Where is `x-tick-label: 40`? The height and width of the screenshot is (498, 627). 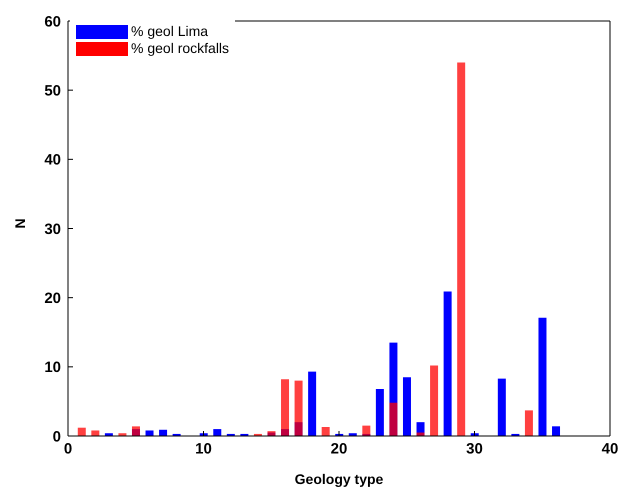 x-tick-label: 40 is located at coordinates (610, 449).